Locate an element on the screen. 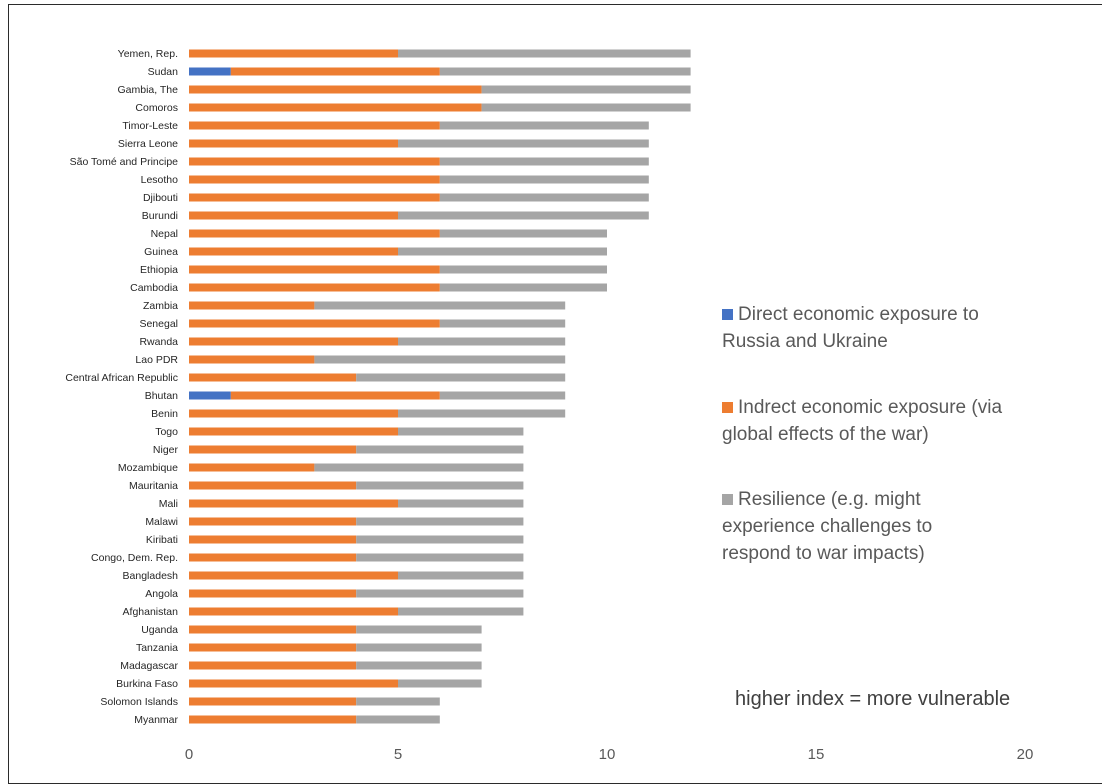 The width and height of the screenshot is (1102, 784). category-label: Bangladesh is located at coordinates (151, 576).